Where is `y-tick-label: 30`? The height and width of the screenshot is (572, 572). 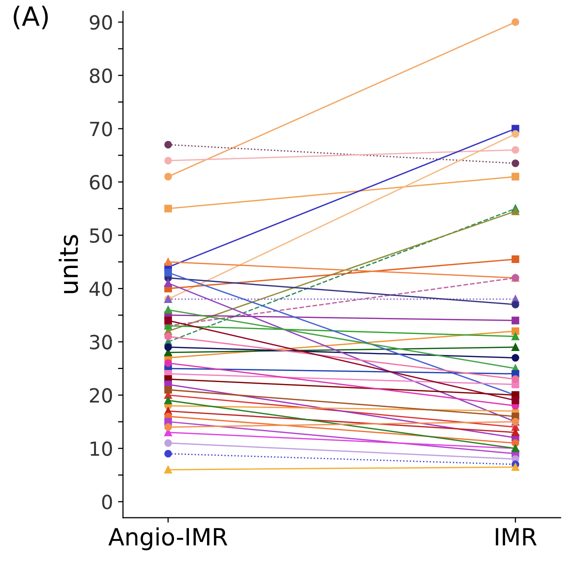 y-tick-label: 30 is located at coordinates (101, 342).